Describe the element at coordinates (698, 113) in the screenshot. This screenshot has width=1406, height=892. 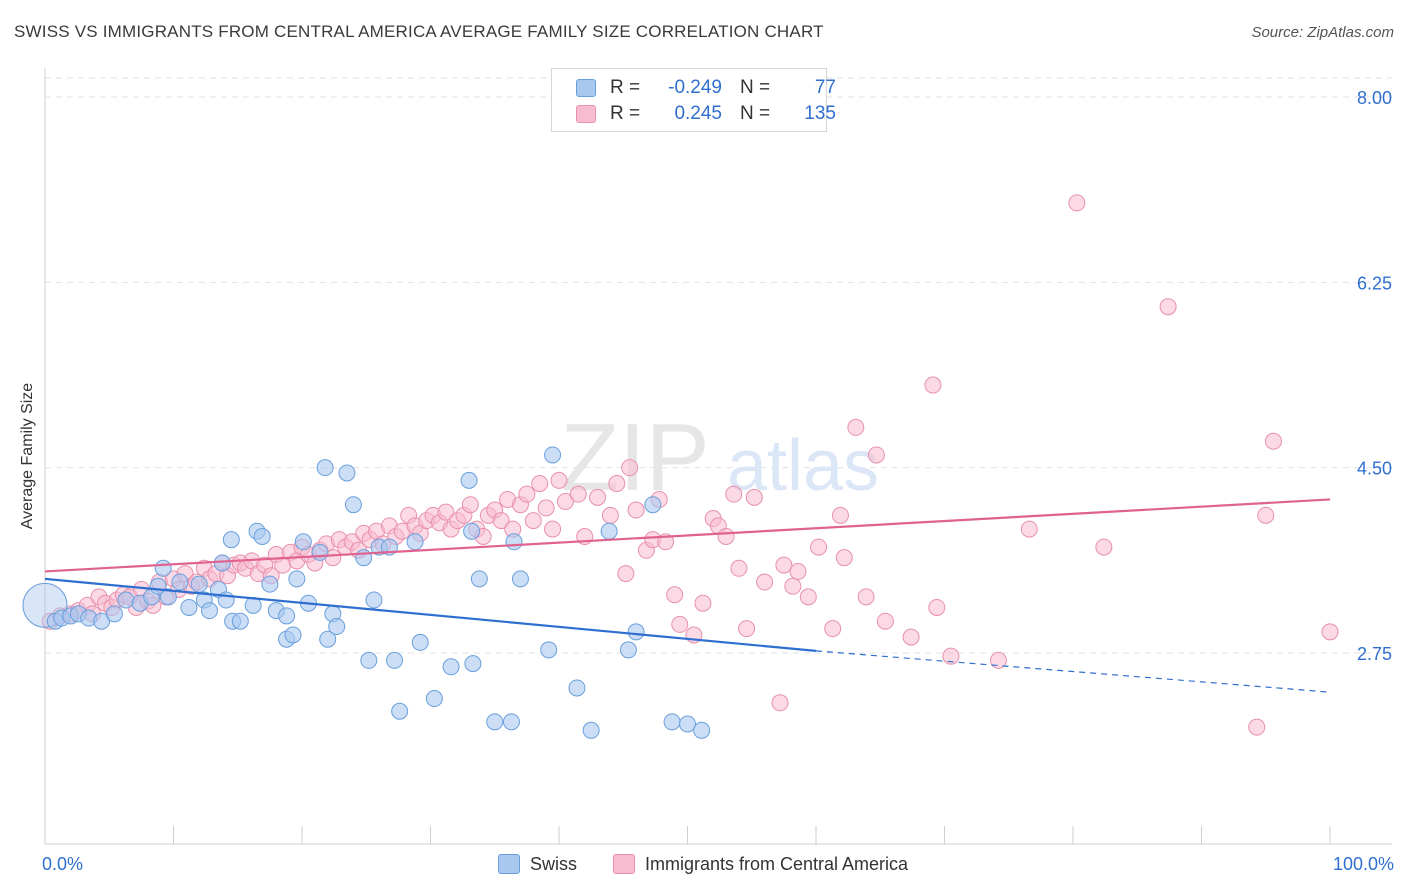
I see `r-value-immigrants: 0.245` at that location.